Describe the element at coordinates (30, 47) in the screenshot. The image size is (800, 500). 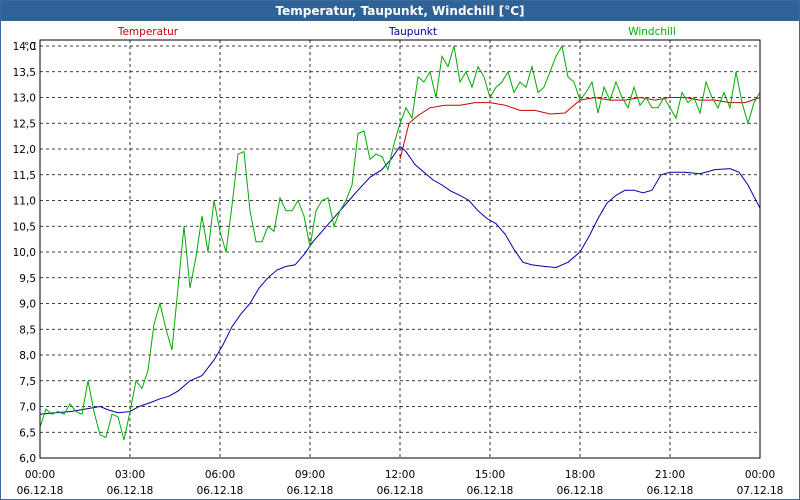
I see `y-unit-label: °C` at that location.